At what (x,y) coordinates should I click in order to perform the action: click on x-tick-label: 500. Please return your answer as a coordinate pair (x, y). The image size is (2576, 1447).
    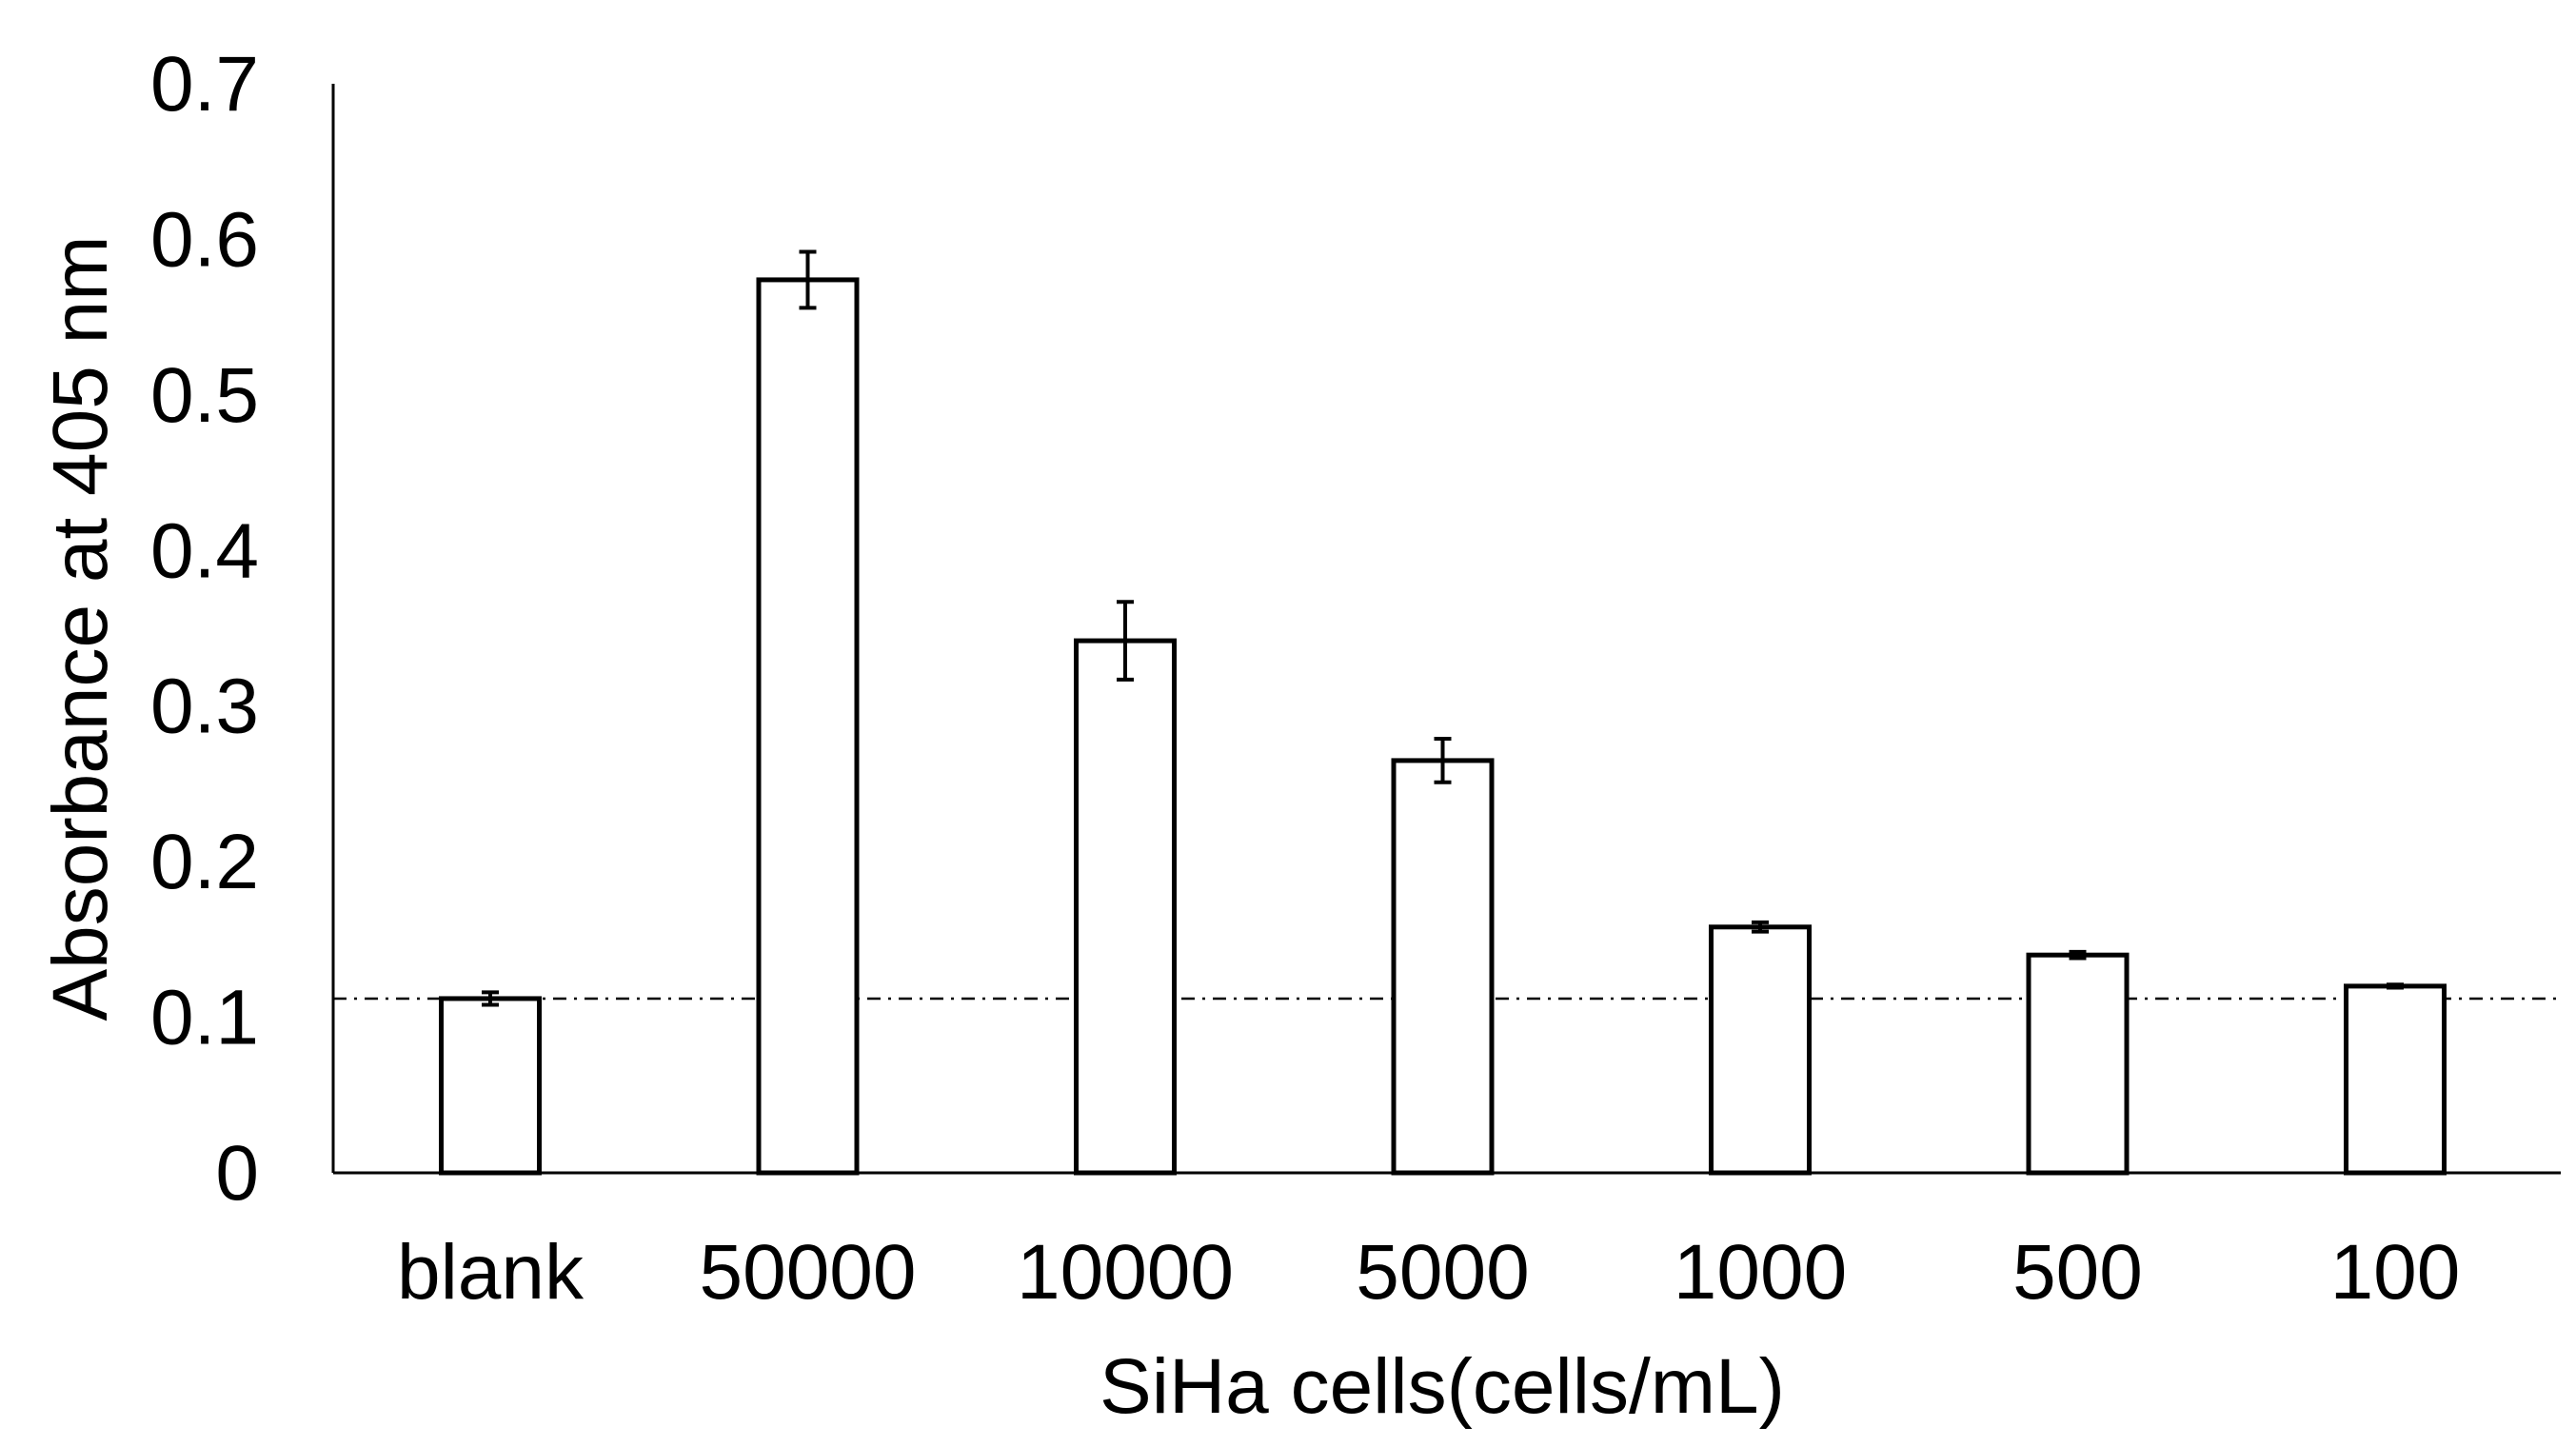
    Looking at the image, I should click on (2077, 1272).